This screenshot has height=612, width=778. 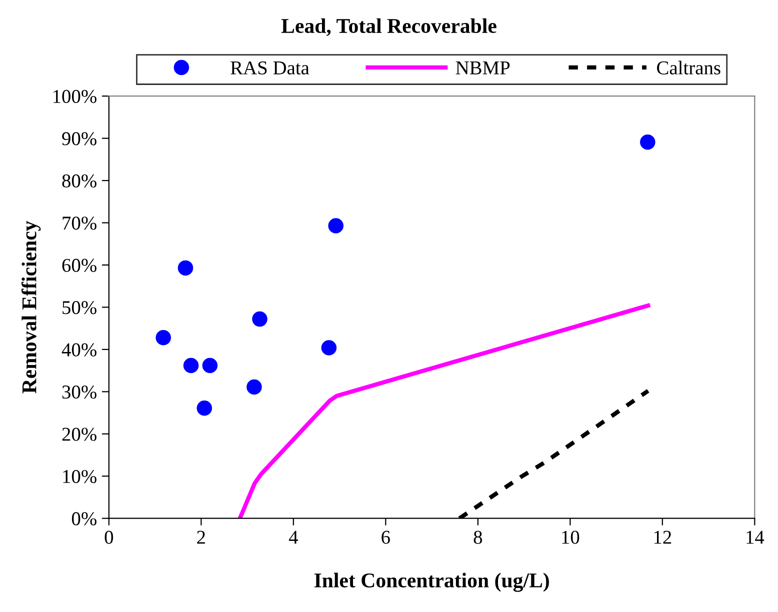 I want to click on y-tick-label: 70%, so click(x=79, y=223).